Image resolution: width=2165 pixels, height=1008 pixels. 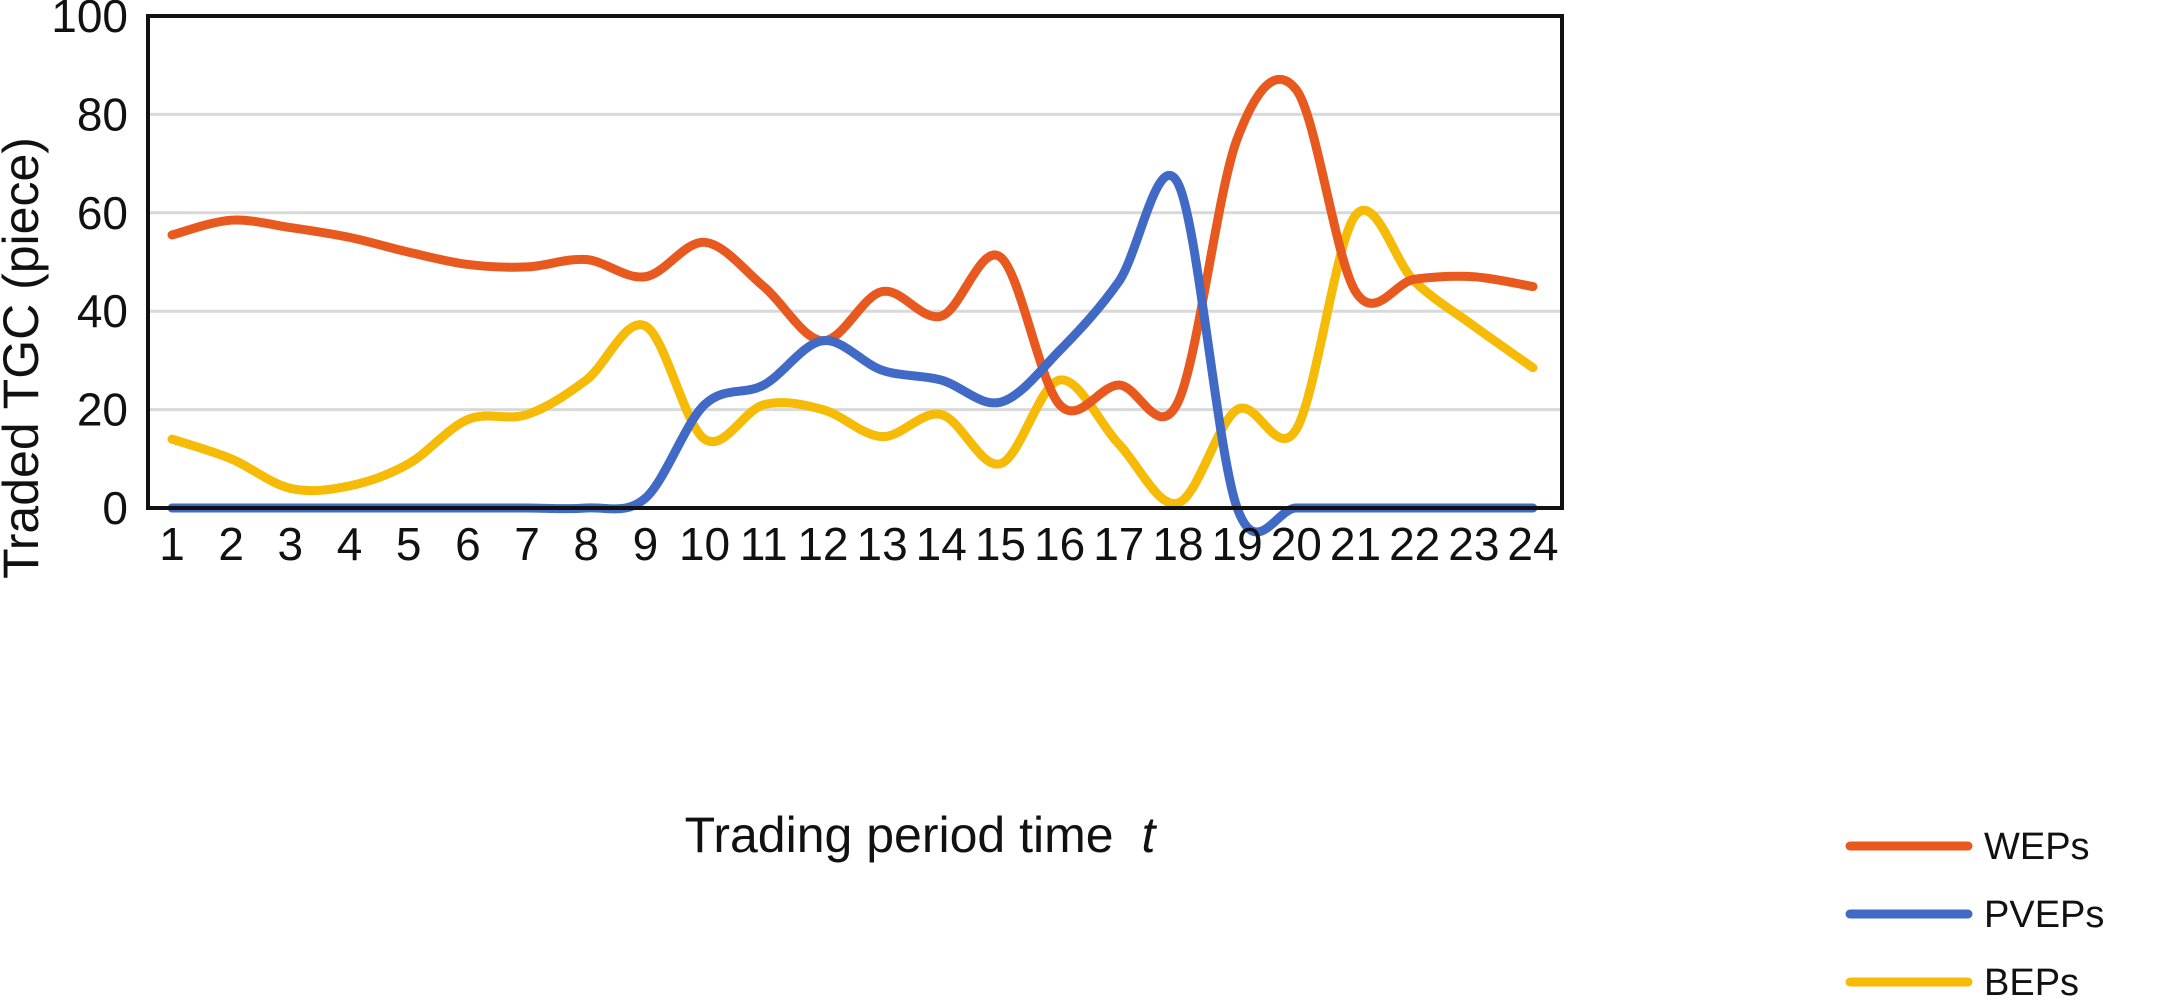 I want to click on y-tick-labels: 0 20 40 60 80 100, so click(x=89, y=267).